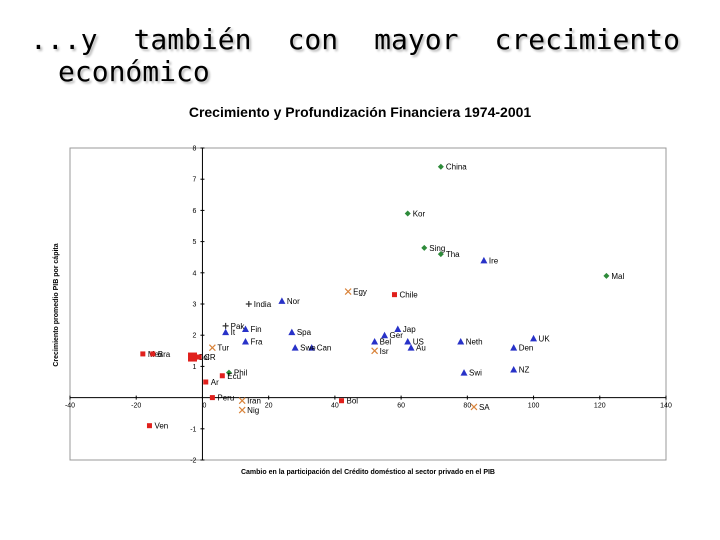 This screenshot has height=540, width=720. What do you see at coordinates (456, 167) in the screenshot?
I see `point-label: China` at bounding box center [456, 167].